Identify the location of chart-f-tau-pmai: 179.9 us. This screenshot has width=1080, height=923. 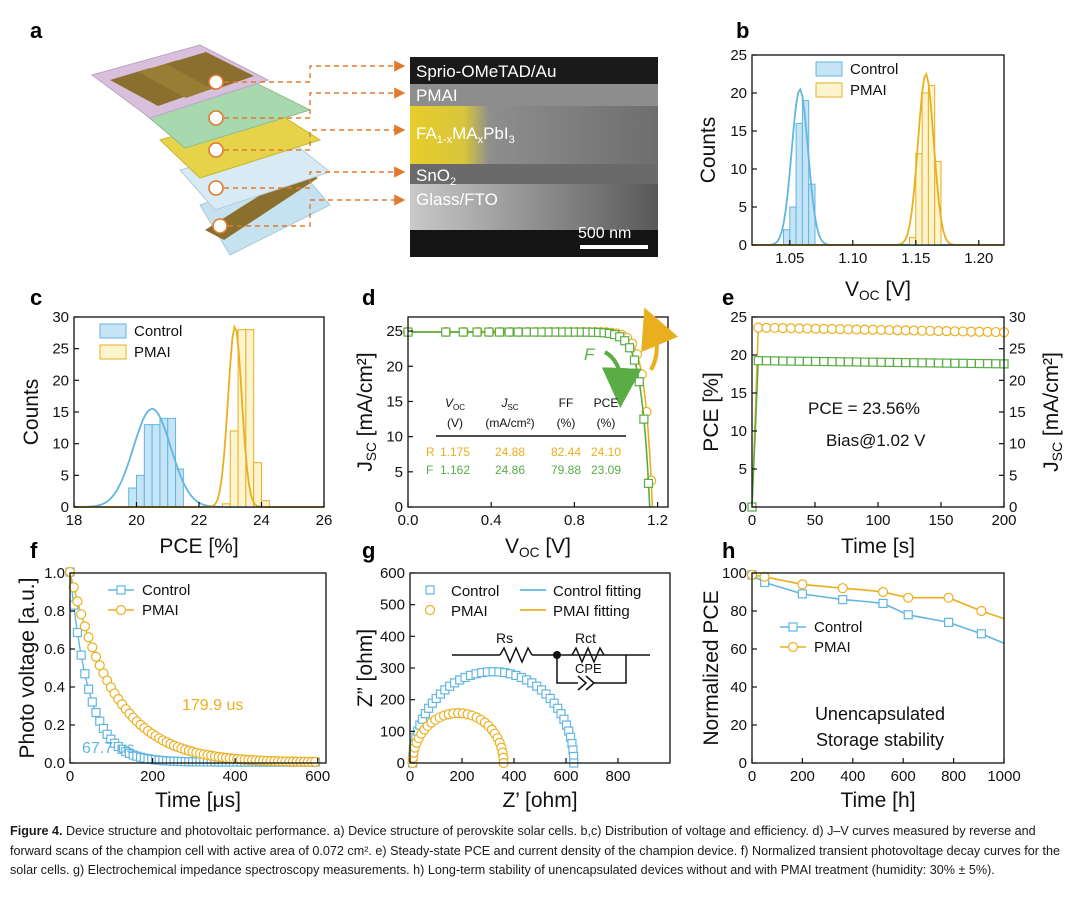
(212, 705).